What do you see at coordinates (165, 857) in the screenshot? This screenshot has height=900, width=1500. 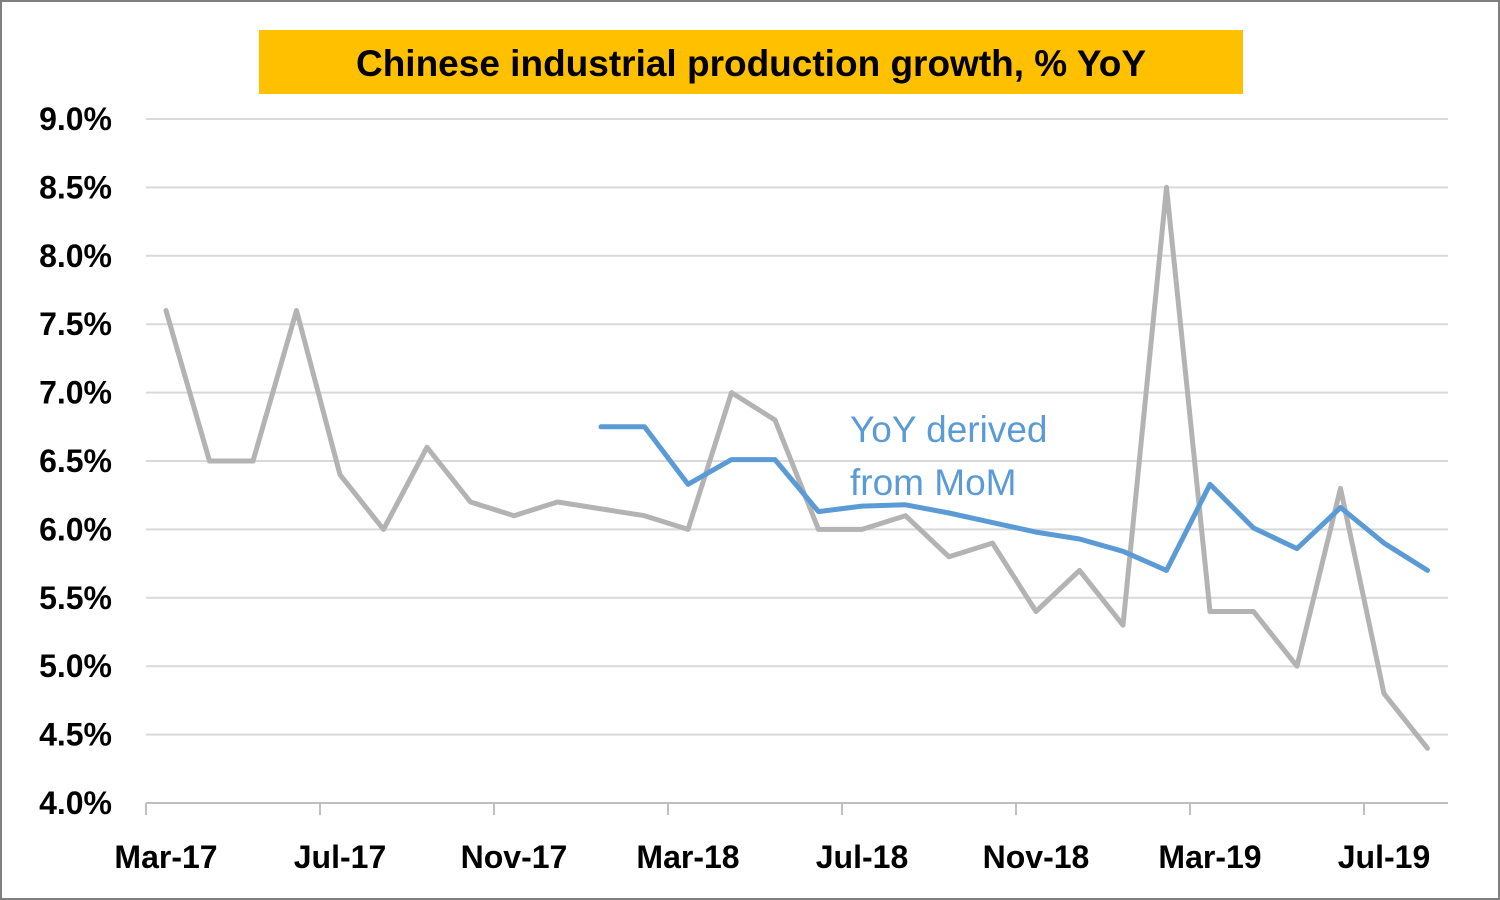 I see `x-tick-label: Mar-17` at bounding box center [165, 857].